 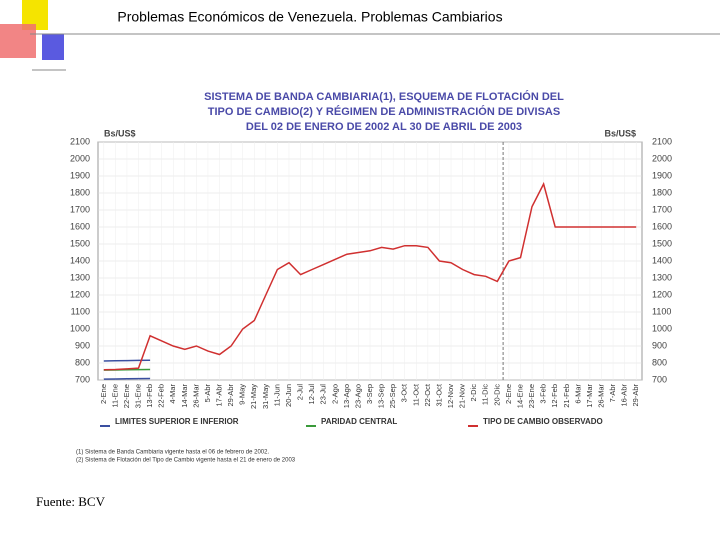 What do you see at coordinates (450, 396) in the screenshot?
I see `x-tick-label: 12-Nov` at bounding box center [450, 396].